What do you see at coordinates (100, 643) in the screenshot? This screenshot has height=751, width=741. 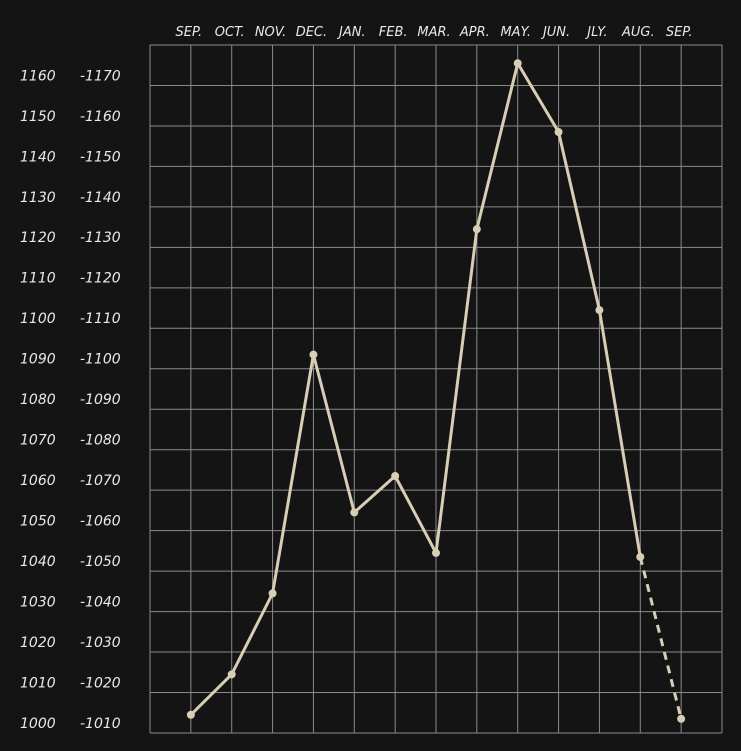 I see `y-tick-label-right: -1030` at bounding box center [100, 643].